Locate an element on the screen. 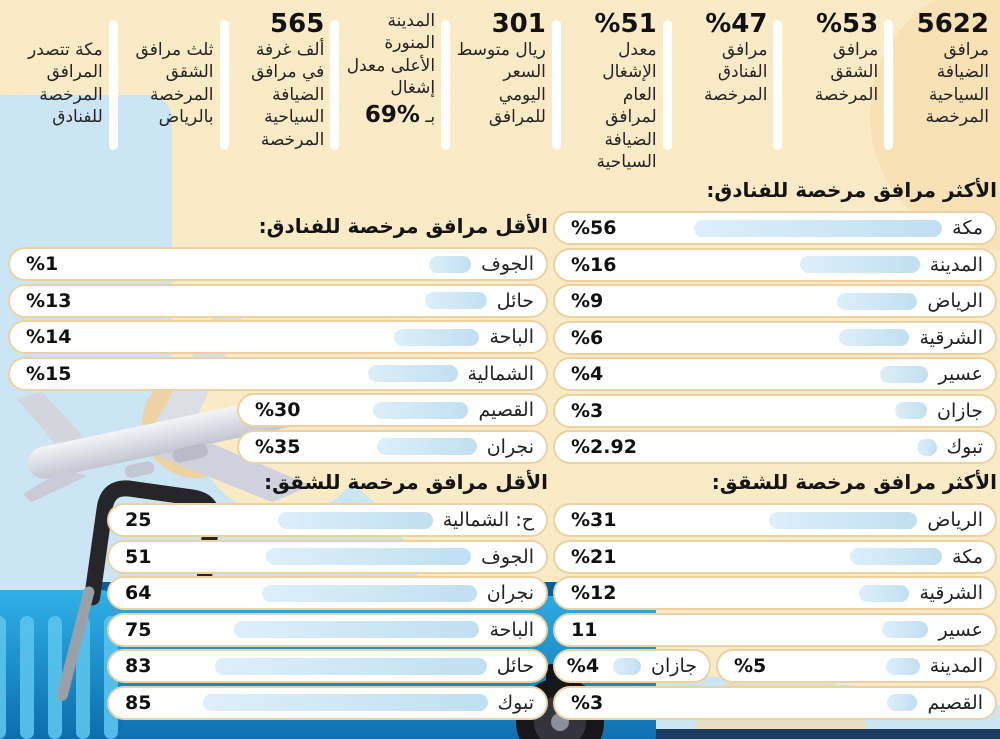  stat-highlight: بـ %69 is located at coordinates (400, 114).